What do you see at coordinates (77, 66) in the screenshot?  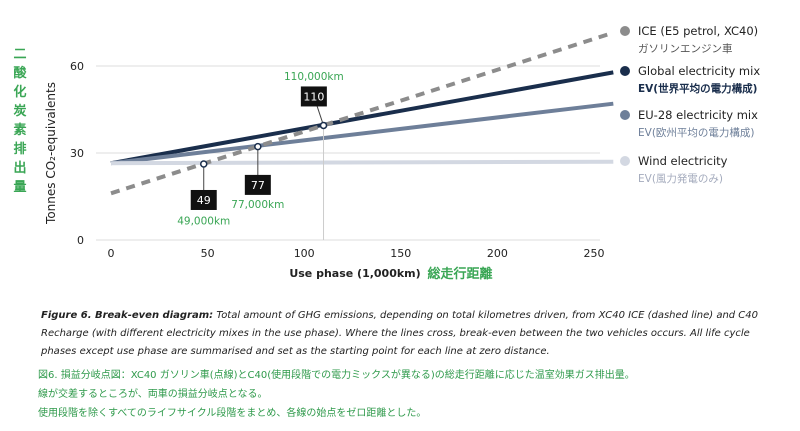 I see `y-tick-label: 60` at bounding box center [77, 66].